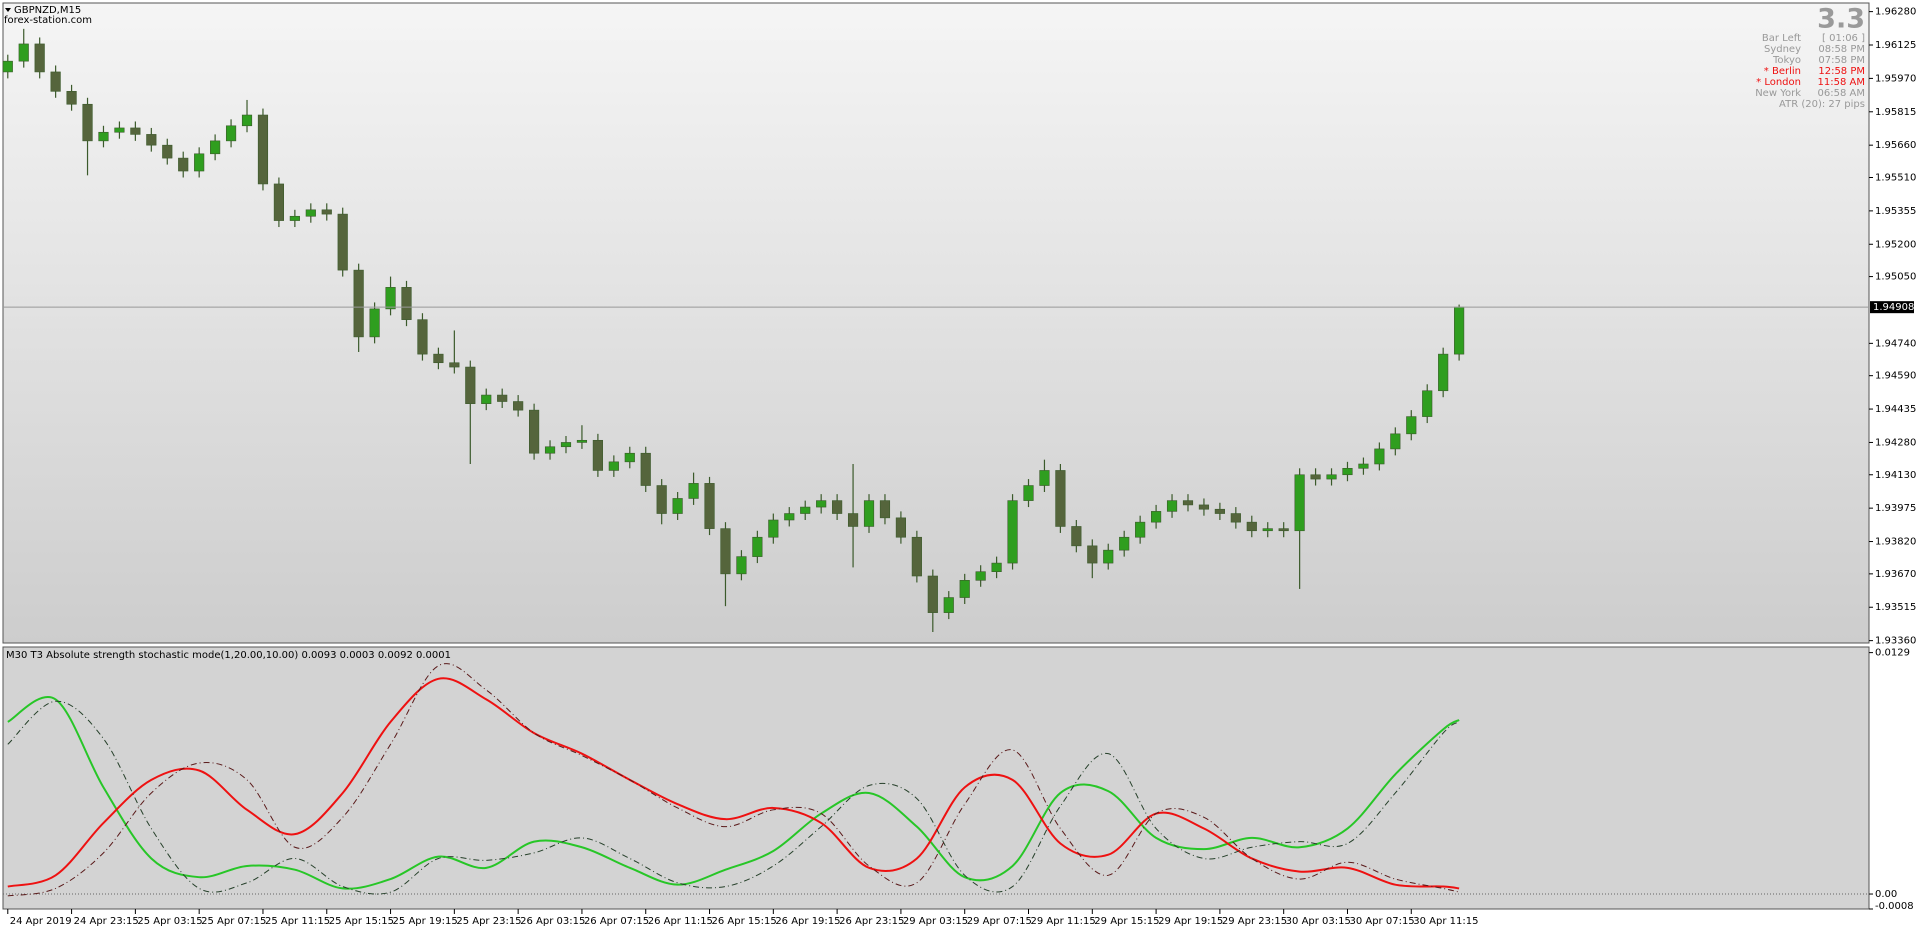 This screenshot has width=1916, height=933. I want to click on y-tick-label: 1.96125, so click(1895, 45).